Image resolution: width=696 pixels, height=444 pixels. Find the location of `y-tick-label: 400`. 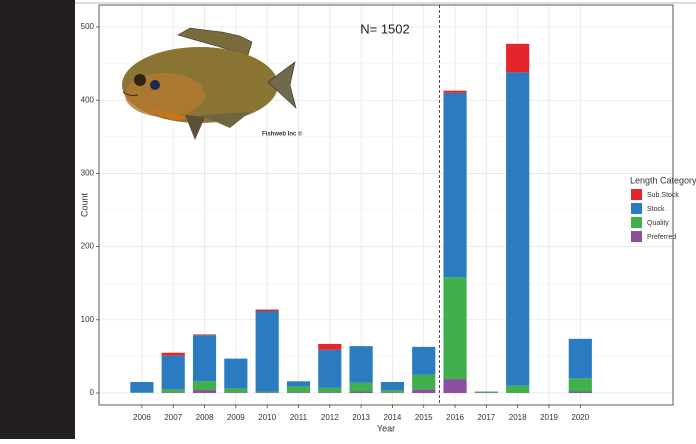

y-tick-label: 400 is located at coordinates (88, 99).